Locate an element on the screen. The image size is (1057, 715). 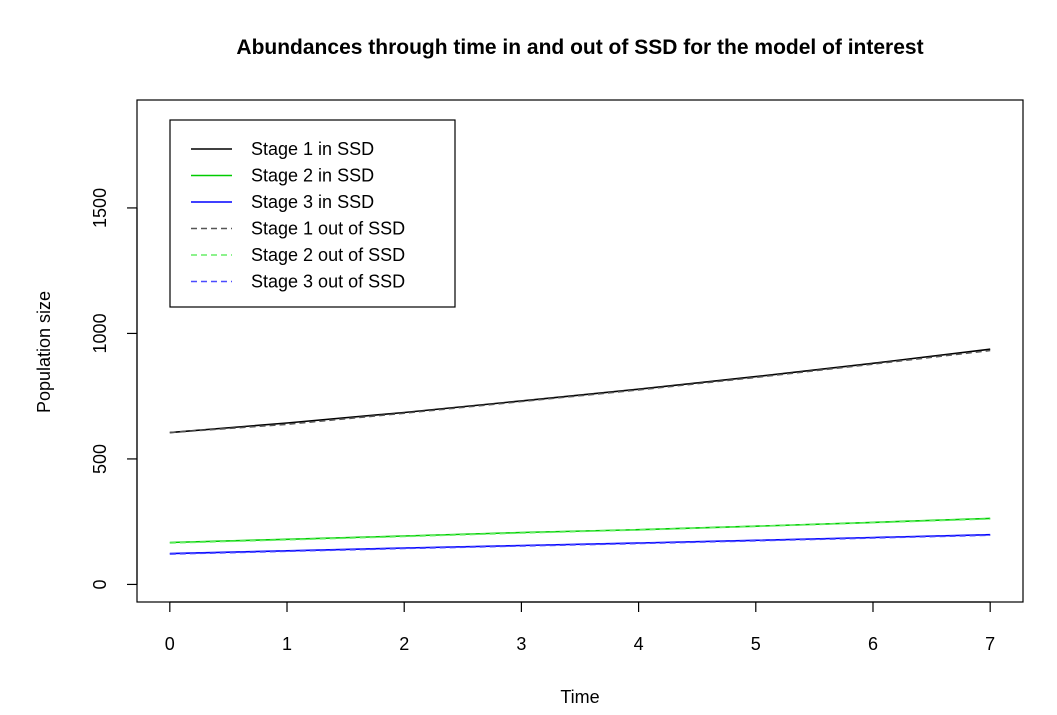
legend-box is located at coordinates (312, 213).